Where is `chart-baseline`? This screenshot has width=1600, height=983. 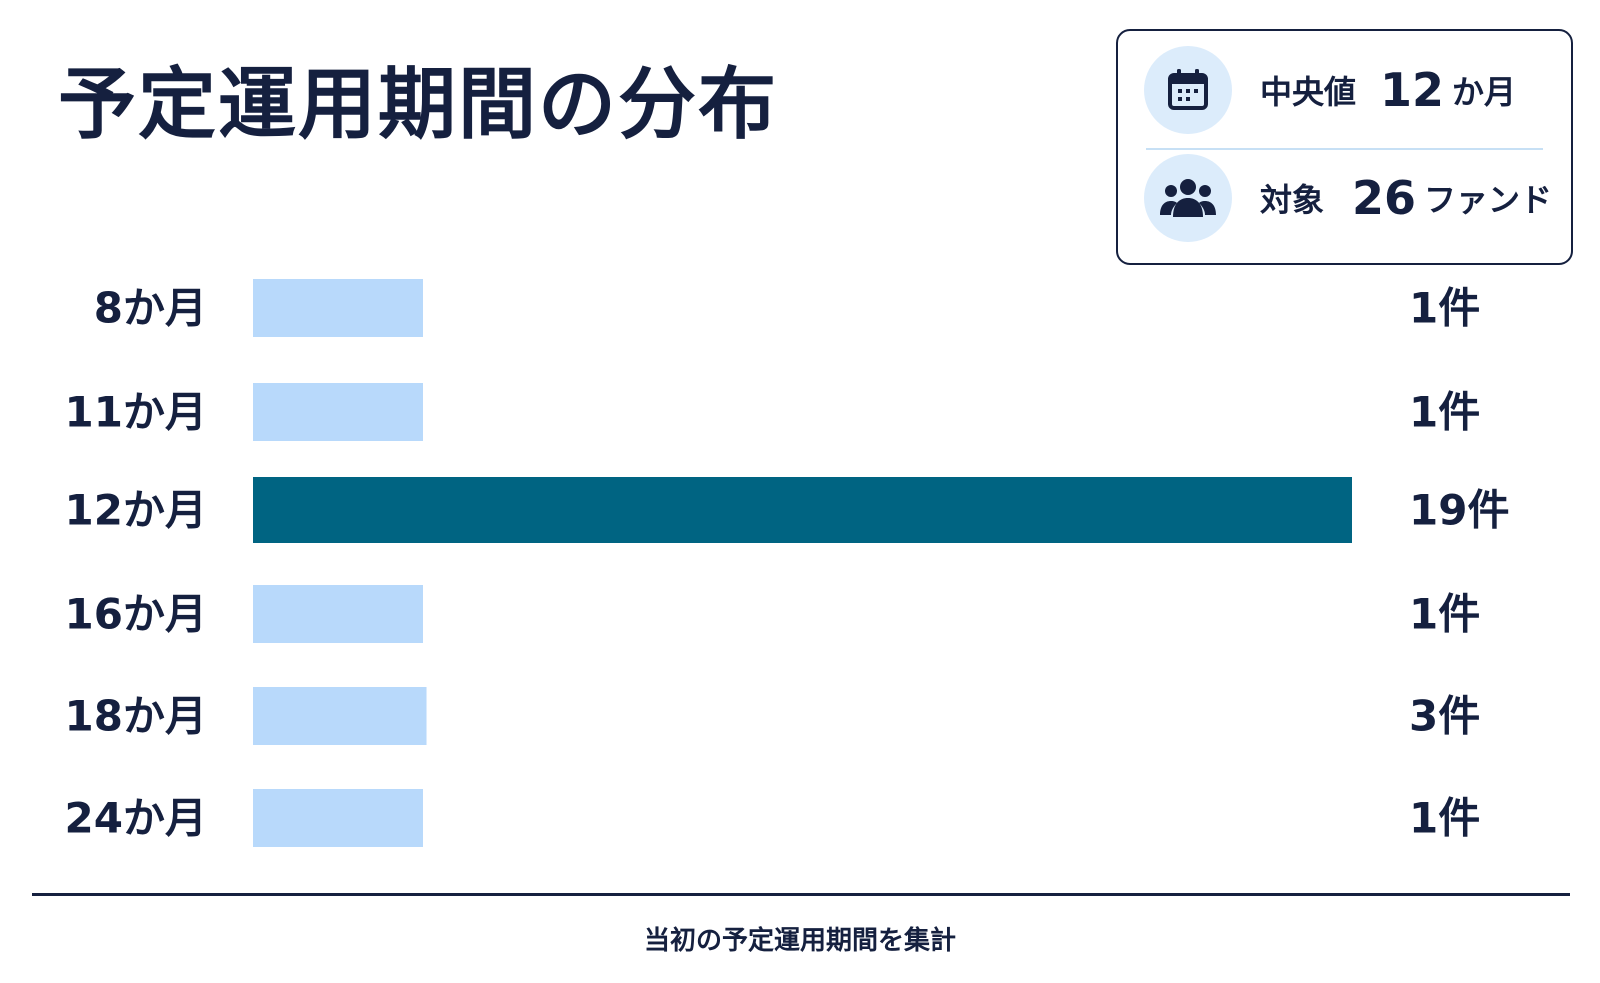 chart-baseline is located at coordinates (801, 894).